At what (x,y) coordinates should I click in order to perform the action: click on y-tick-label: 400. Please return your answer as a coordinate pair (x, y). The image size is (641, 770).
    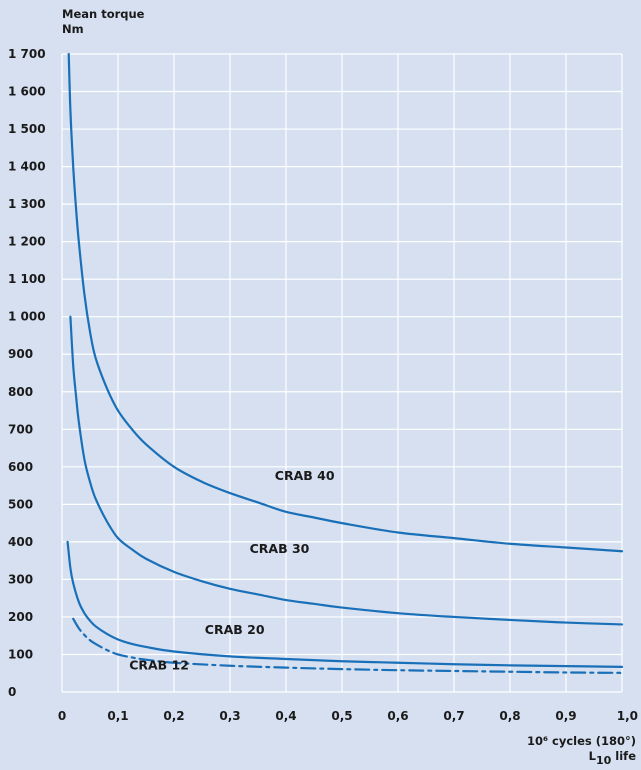
    Looking at the image, I should click on (20, 542).